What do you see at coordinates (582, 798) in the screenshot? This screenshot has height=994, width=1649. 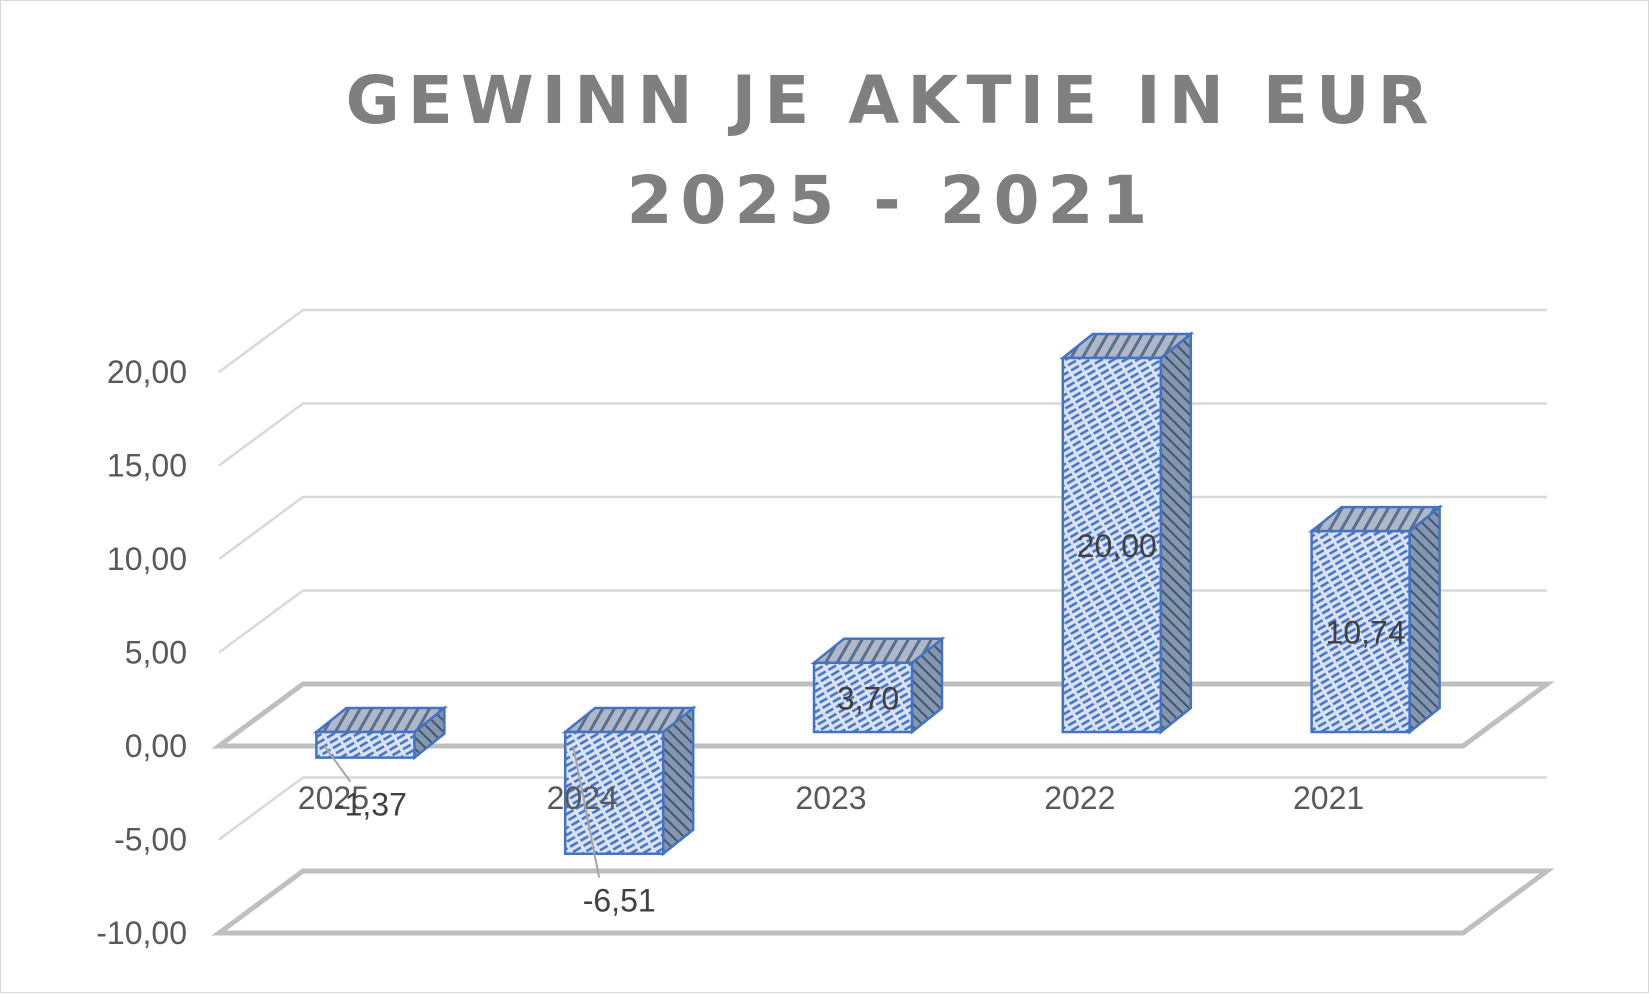 I see `category-label: 2024` at bounding box center [582, 798].